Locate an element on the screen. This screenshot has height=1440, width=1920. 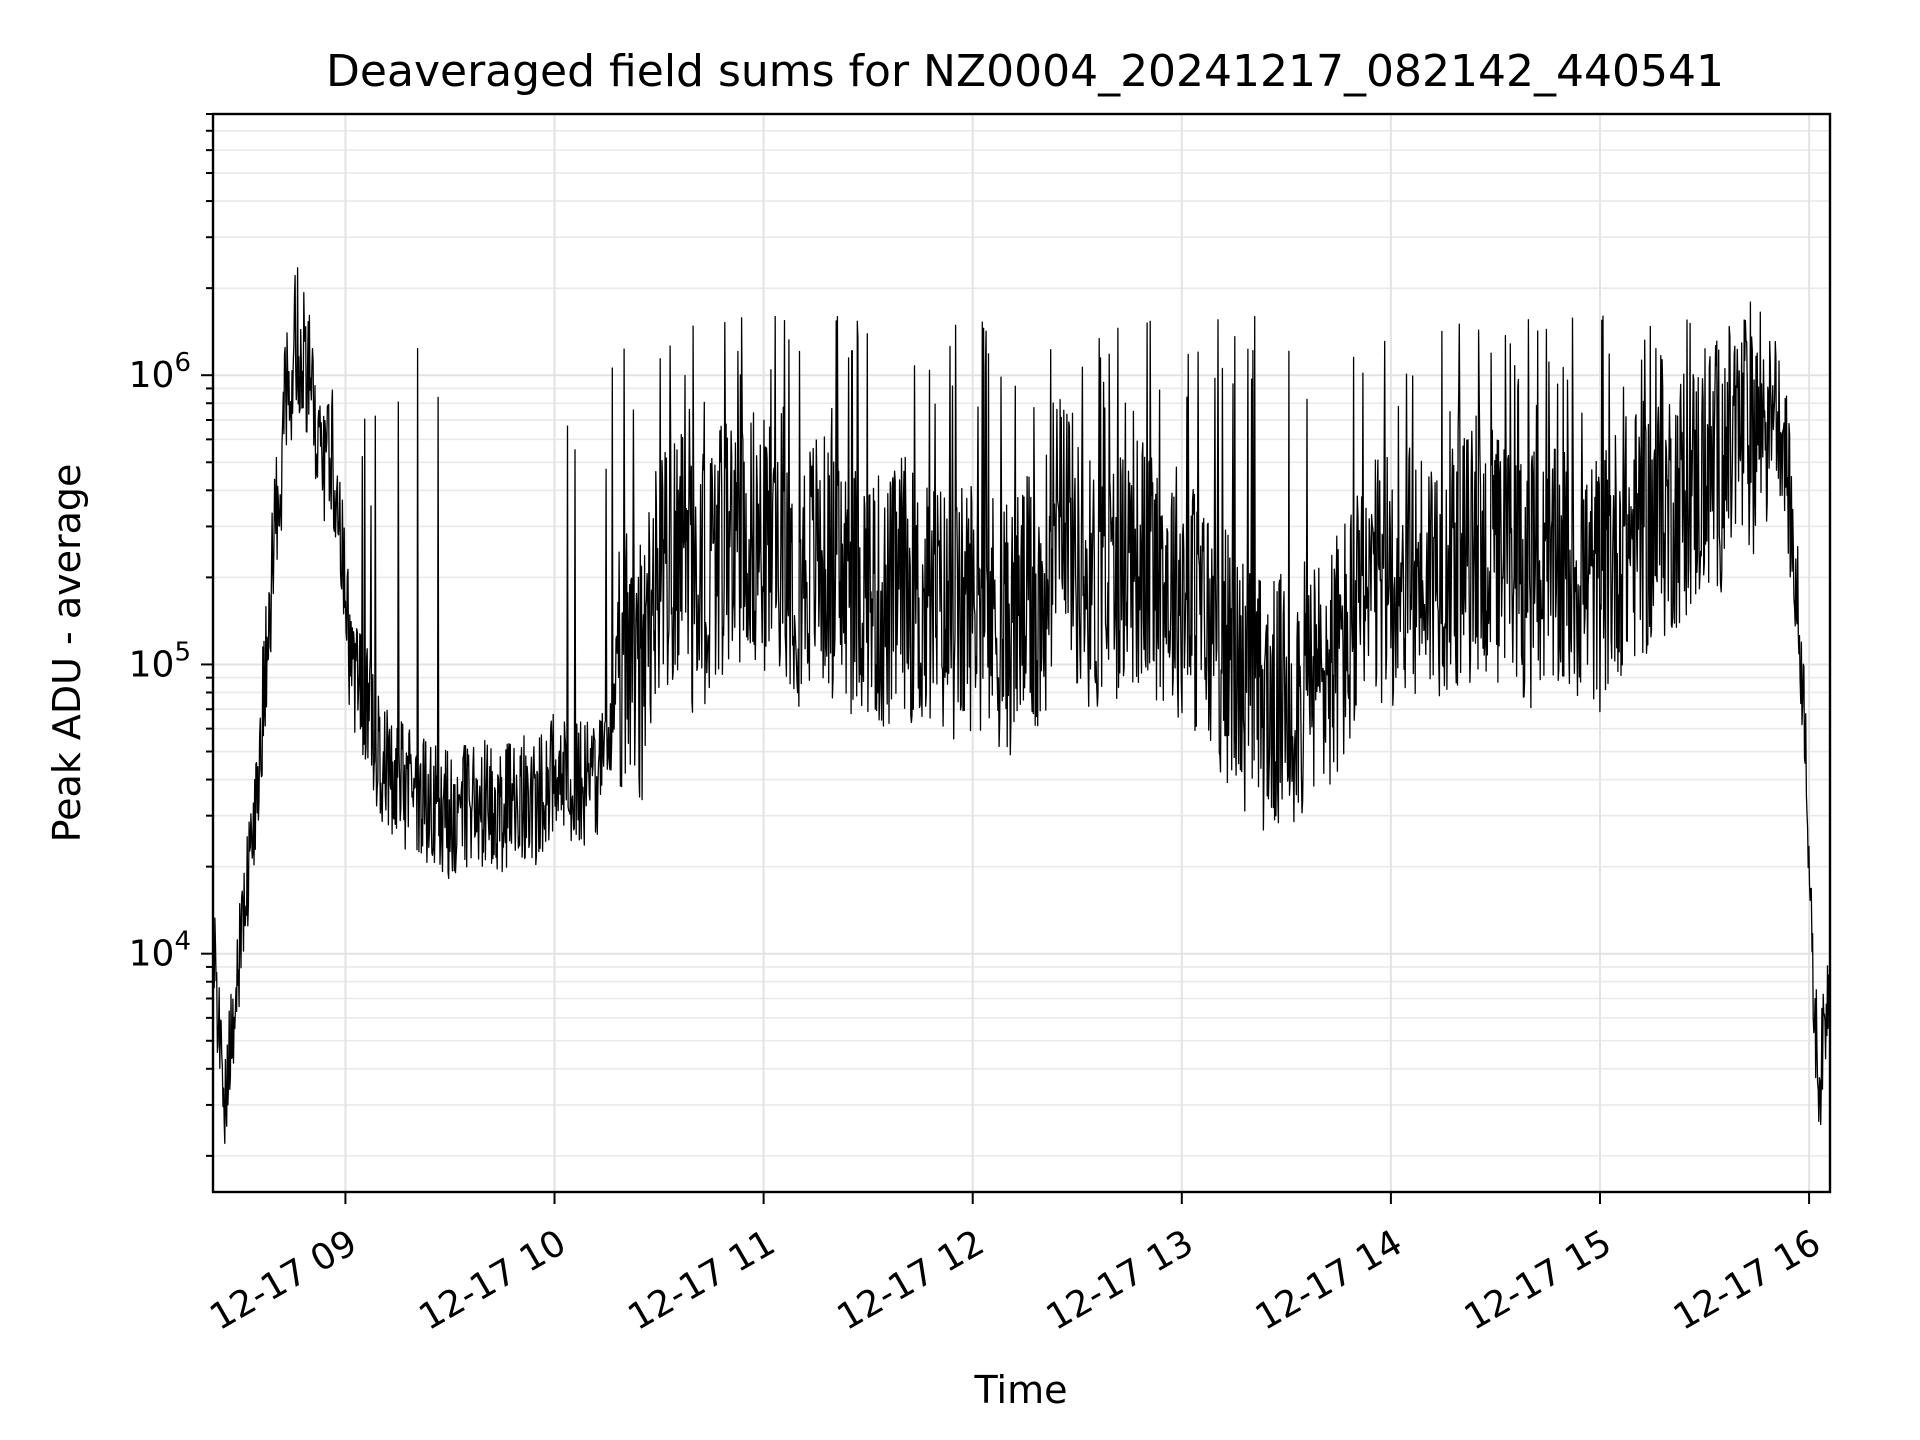
x-axis-label: Time is located at coordinates (1021, 1390).